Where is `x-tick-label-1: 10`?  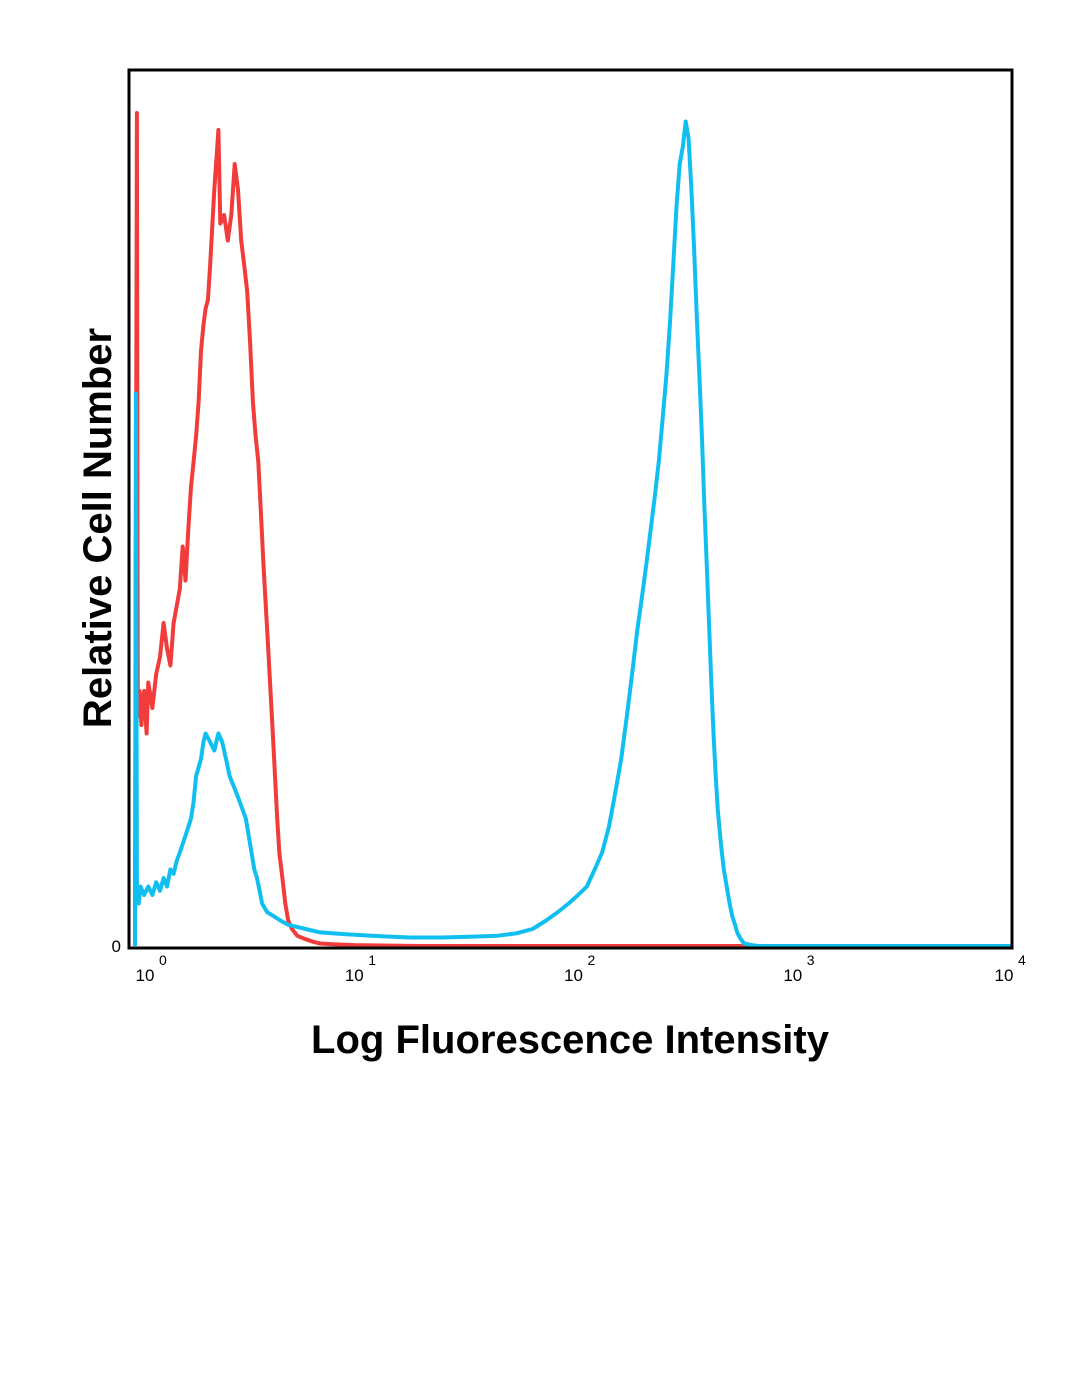 x-tick-label-1: 10 is located at coordinates (354, 975).